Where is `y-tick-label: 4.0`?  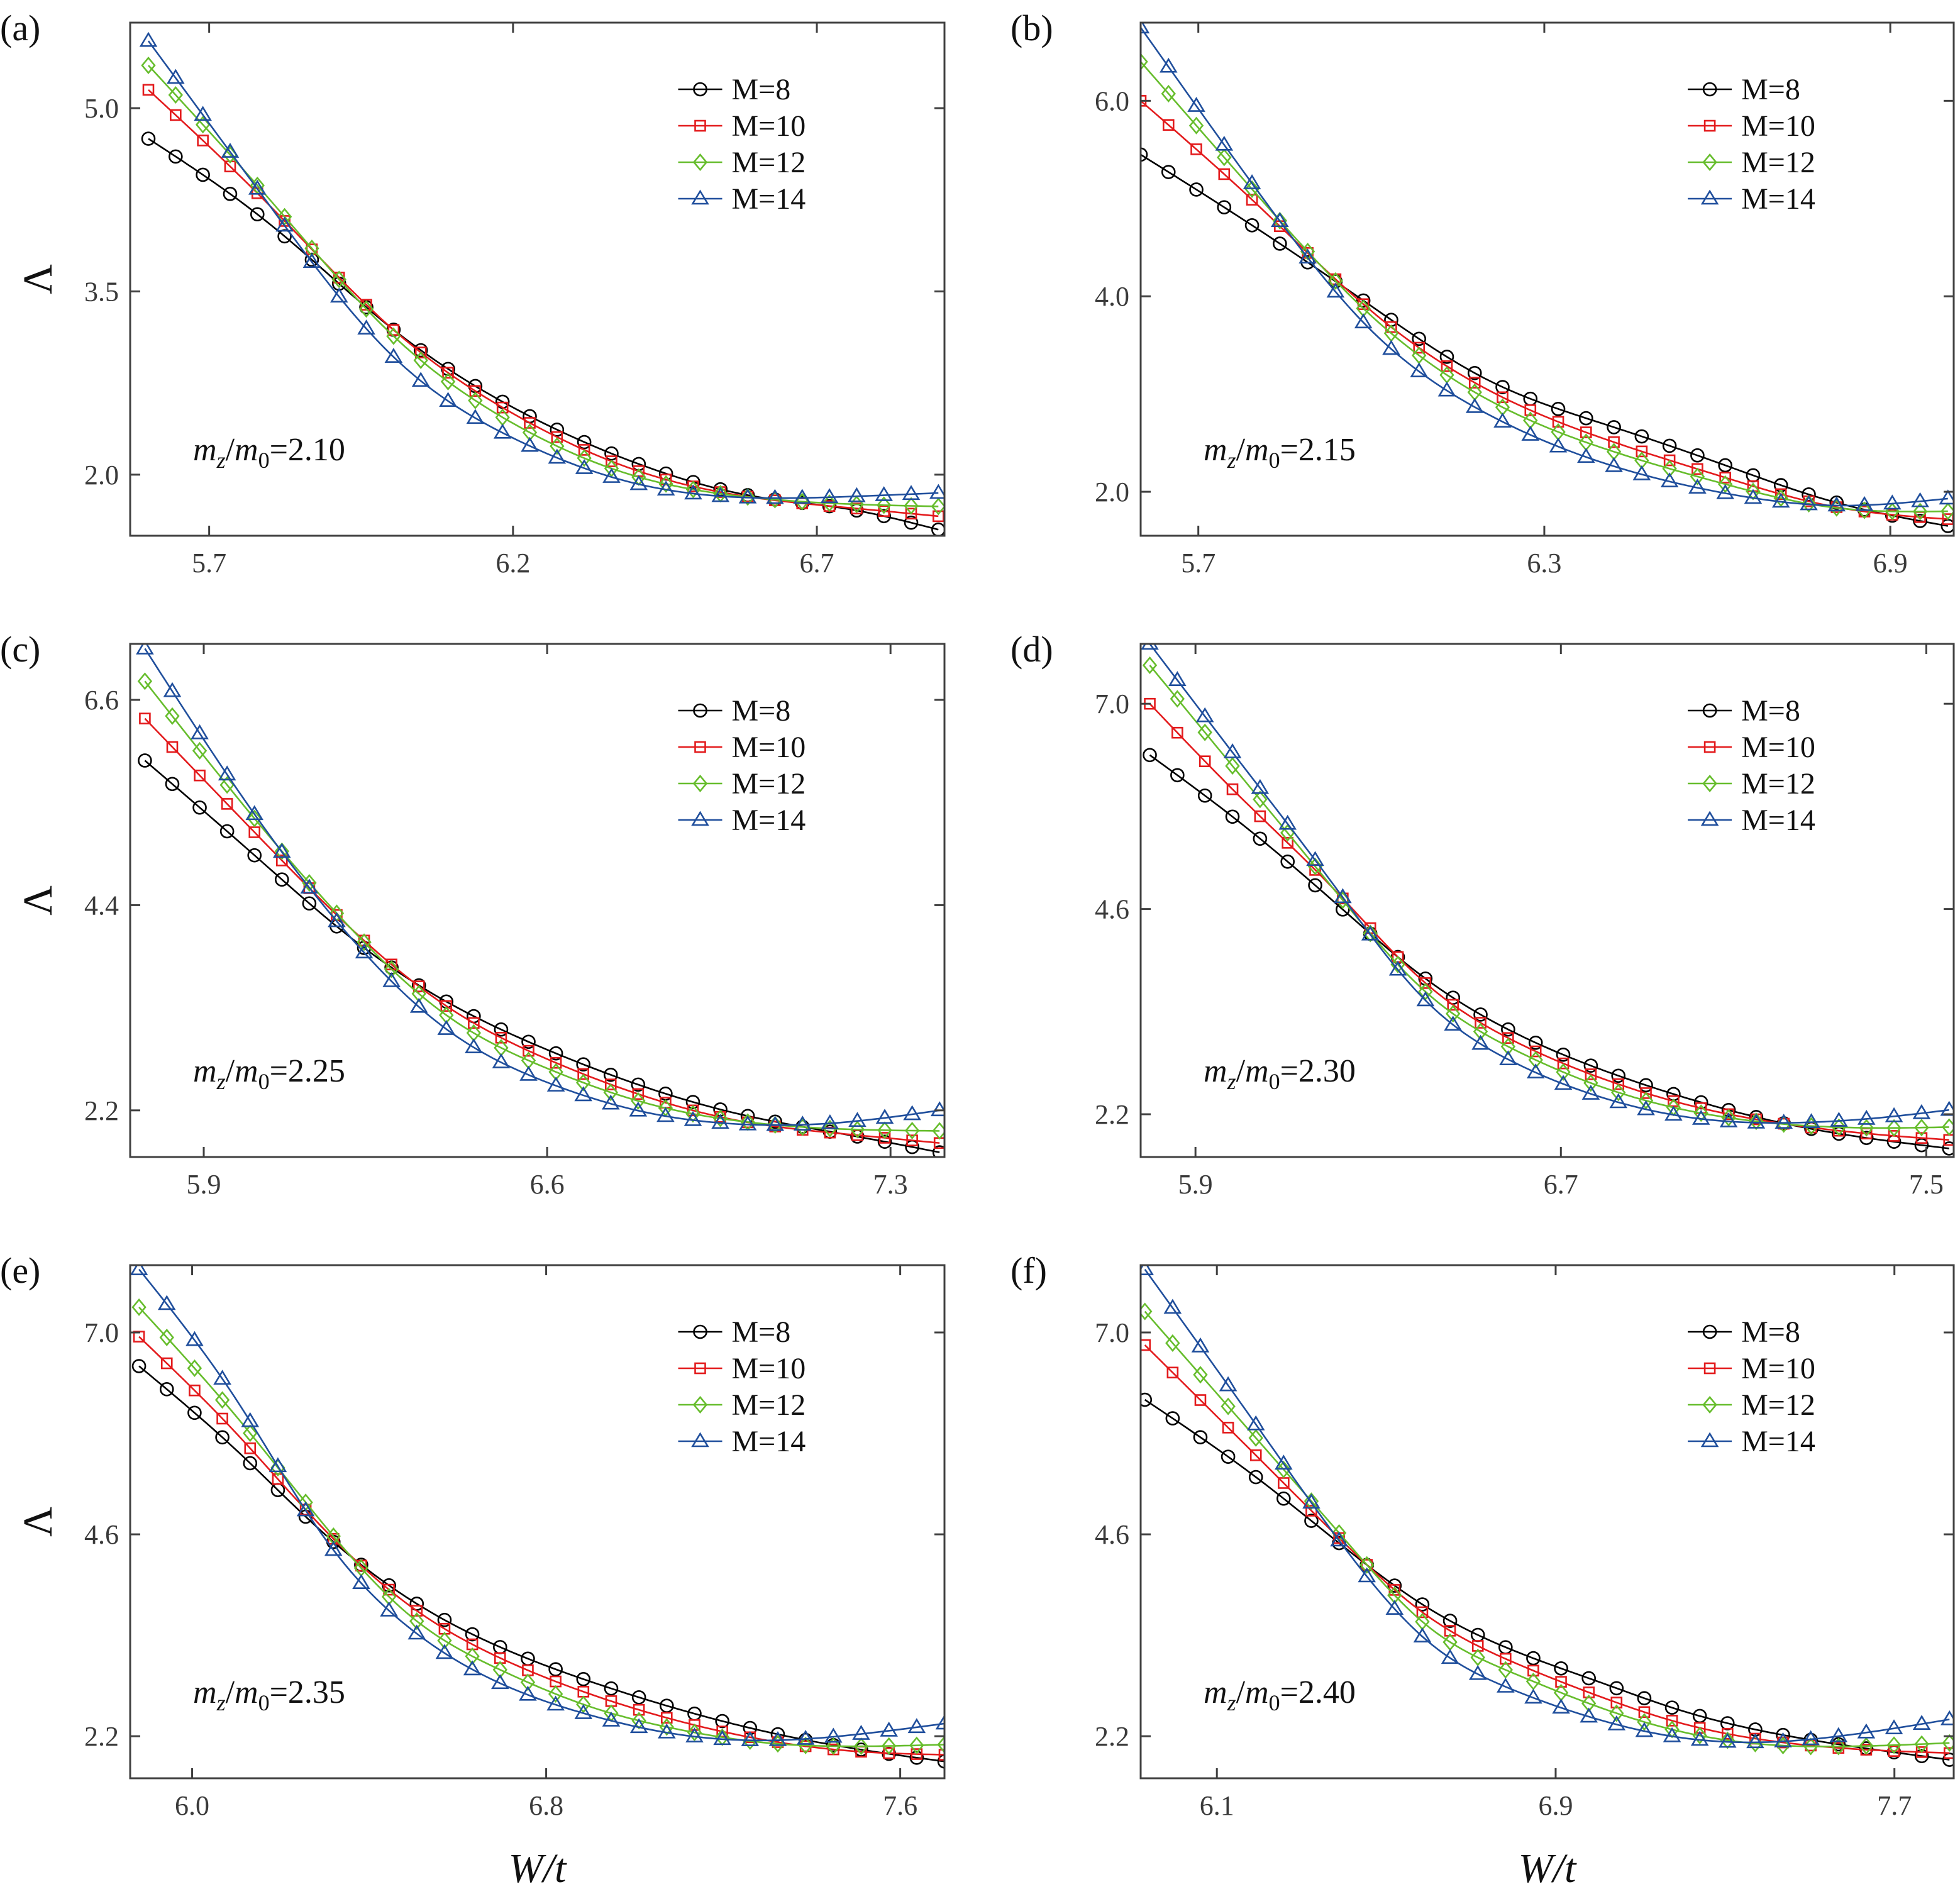
y-tick-label: 4.0 is located at coordinates (1112, 296).